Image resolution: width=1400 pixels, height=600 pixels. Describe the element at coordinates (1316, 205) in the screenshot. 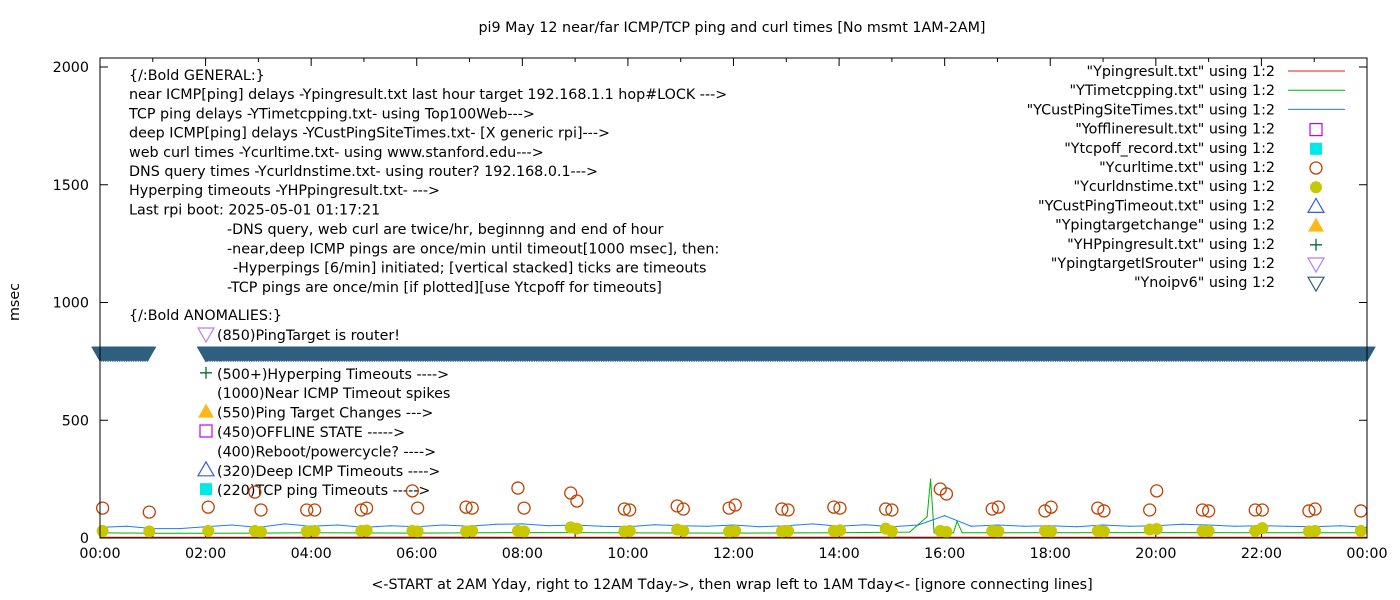

I see `legend-open-triangle-up-icon` at that location.